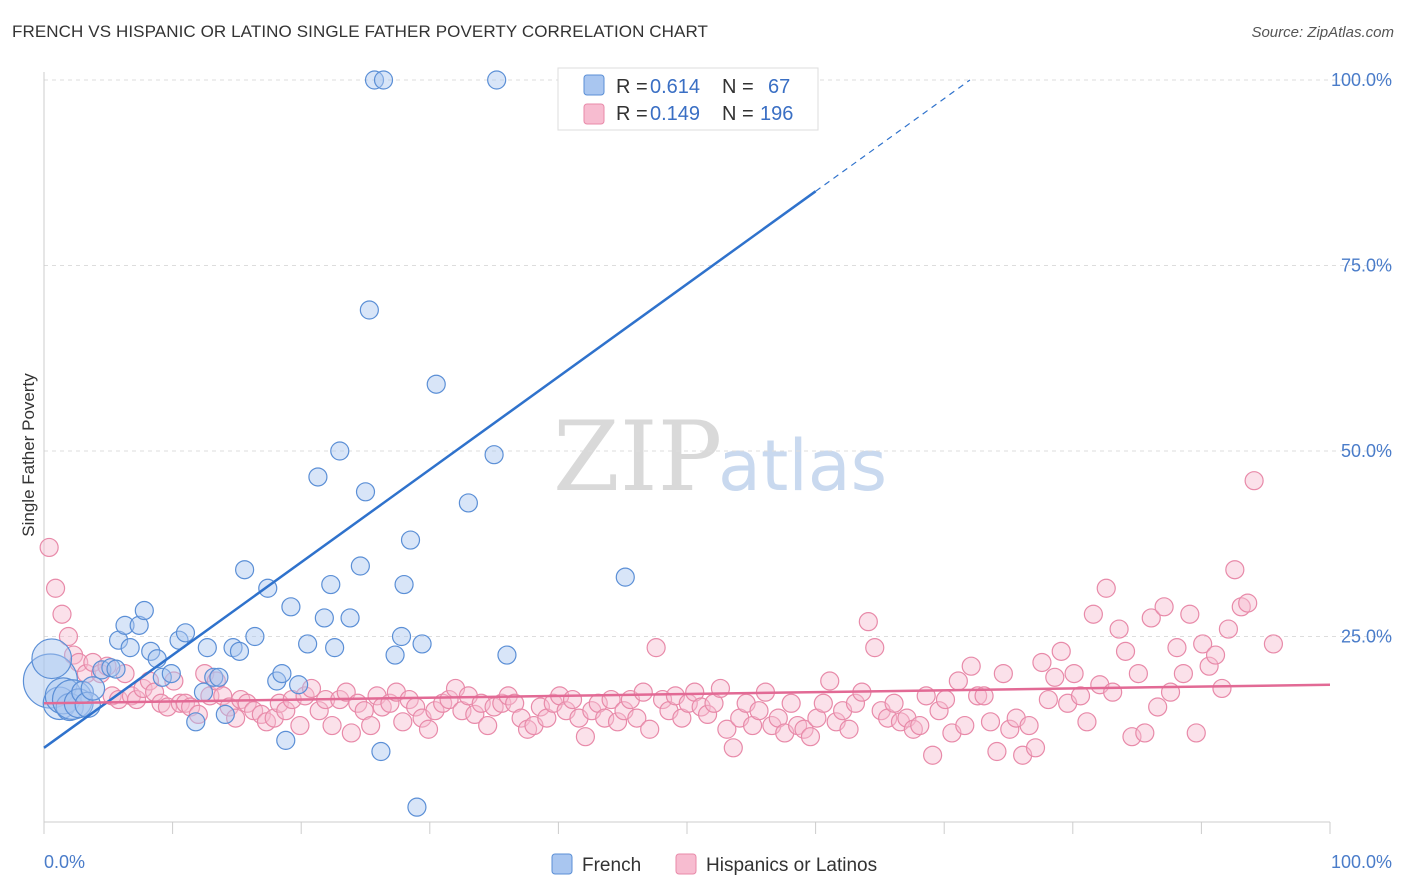 The image size is (1406, 892). Describe the element at coordinates (1322, 32) in the screenshot. I see `source-note: Source: ZipAtlas.com` at that location.